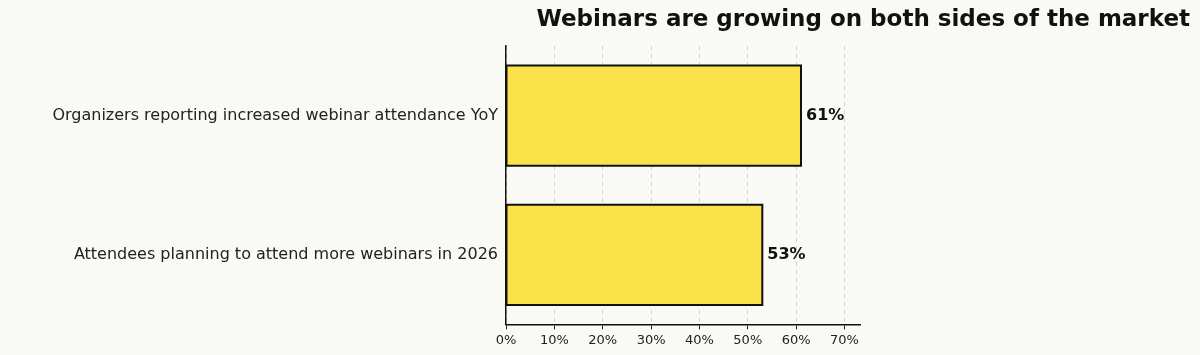  What do you see at coordinates (786, 253) in the screenshot?
I see `data-label: 53%` at bounding box center [786, 253].